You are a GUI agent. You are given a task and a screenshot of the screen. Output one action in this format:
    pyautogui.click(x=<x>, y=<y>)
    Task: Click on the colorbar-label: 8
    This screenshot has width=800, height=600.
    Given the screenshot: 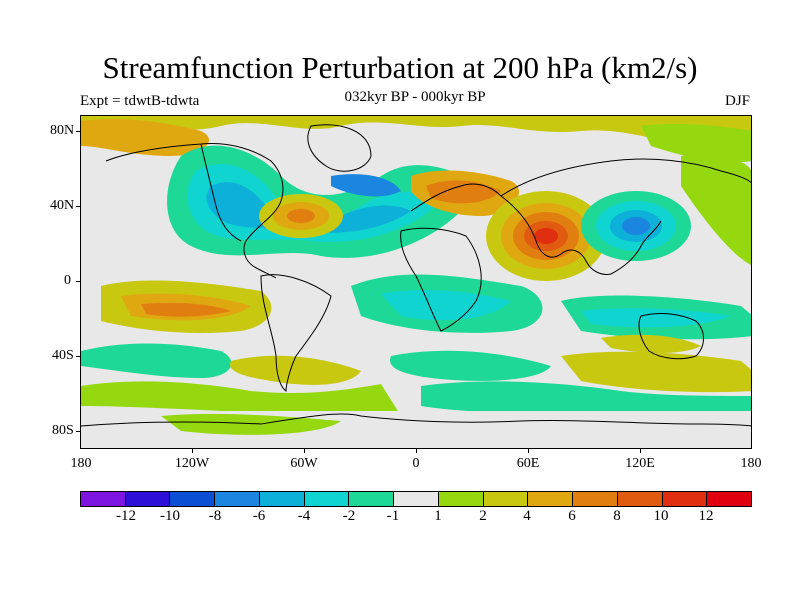 What is the action you would take?
    pyautogui.click(x=617, y=516)
    